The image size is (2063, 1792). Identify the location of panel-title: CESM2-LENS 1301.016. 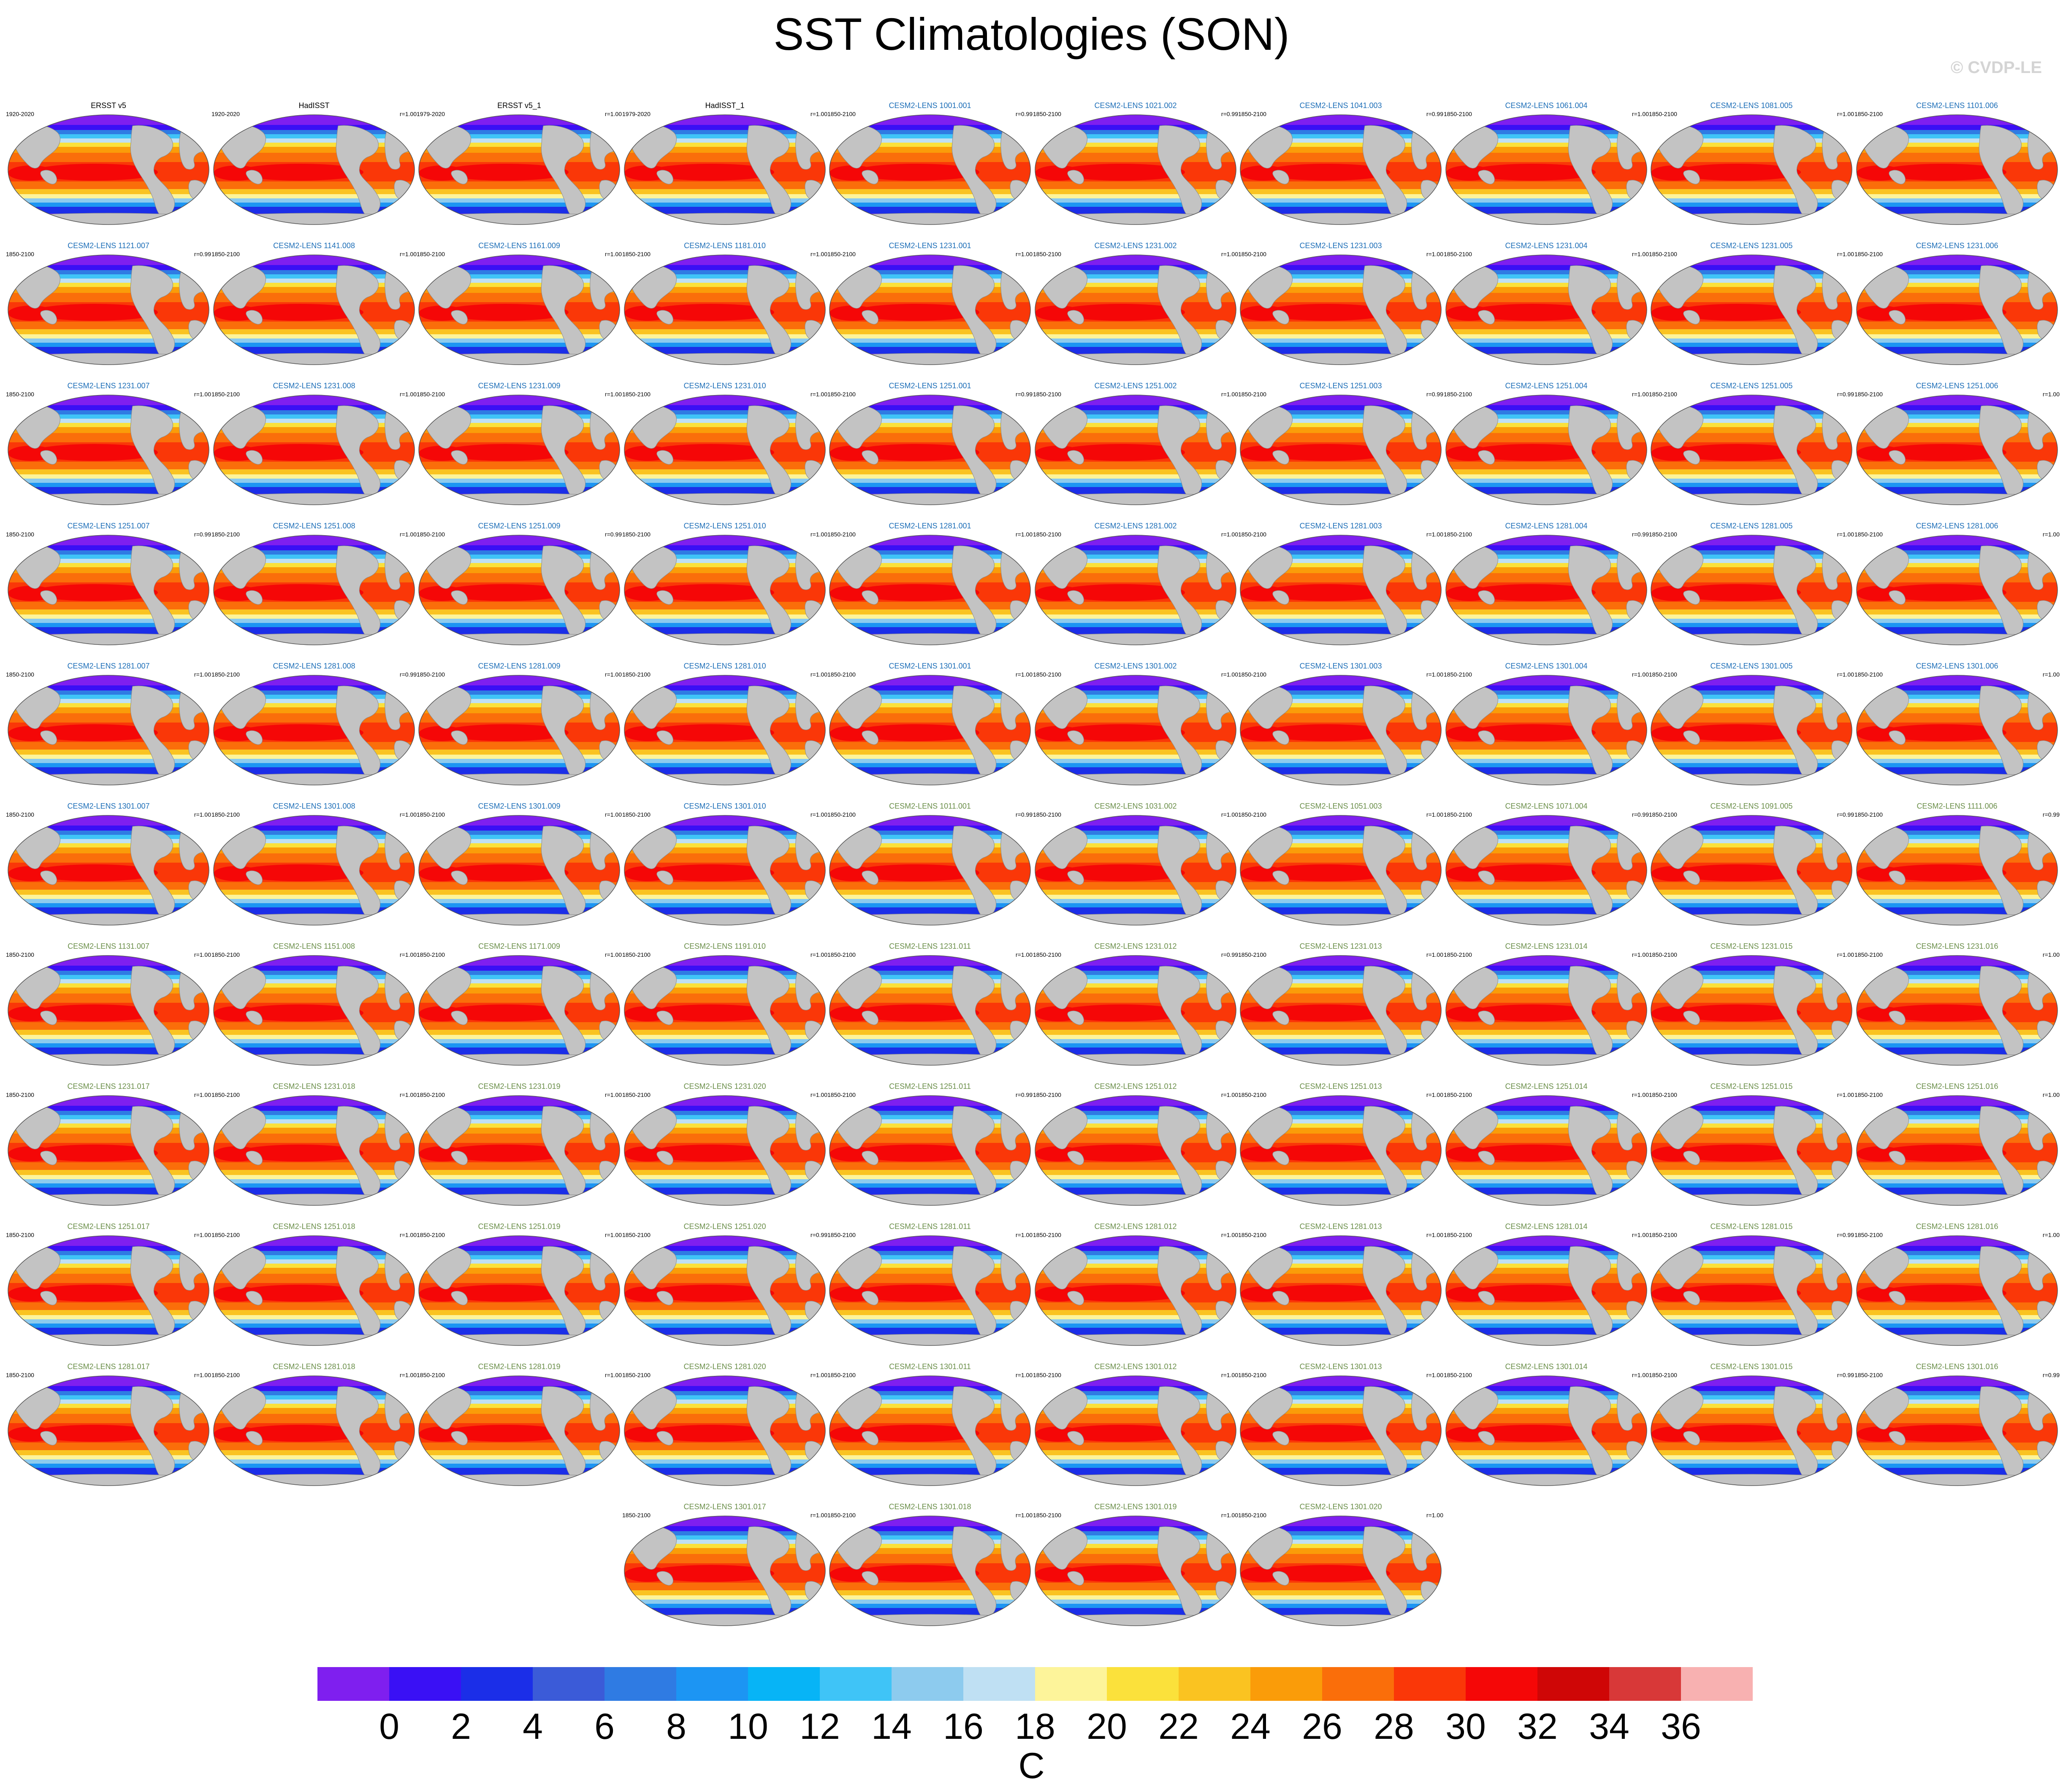
(1957, 1366).